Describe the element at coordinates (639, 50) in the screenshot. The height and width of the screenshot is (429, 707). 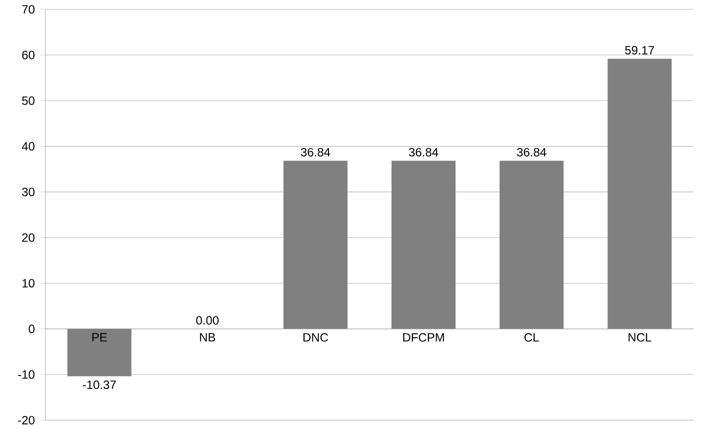
I see `data-label: 59.17` at that location.